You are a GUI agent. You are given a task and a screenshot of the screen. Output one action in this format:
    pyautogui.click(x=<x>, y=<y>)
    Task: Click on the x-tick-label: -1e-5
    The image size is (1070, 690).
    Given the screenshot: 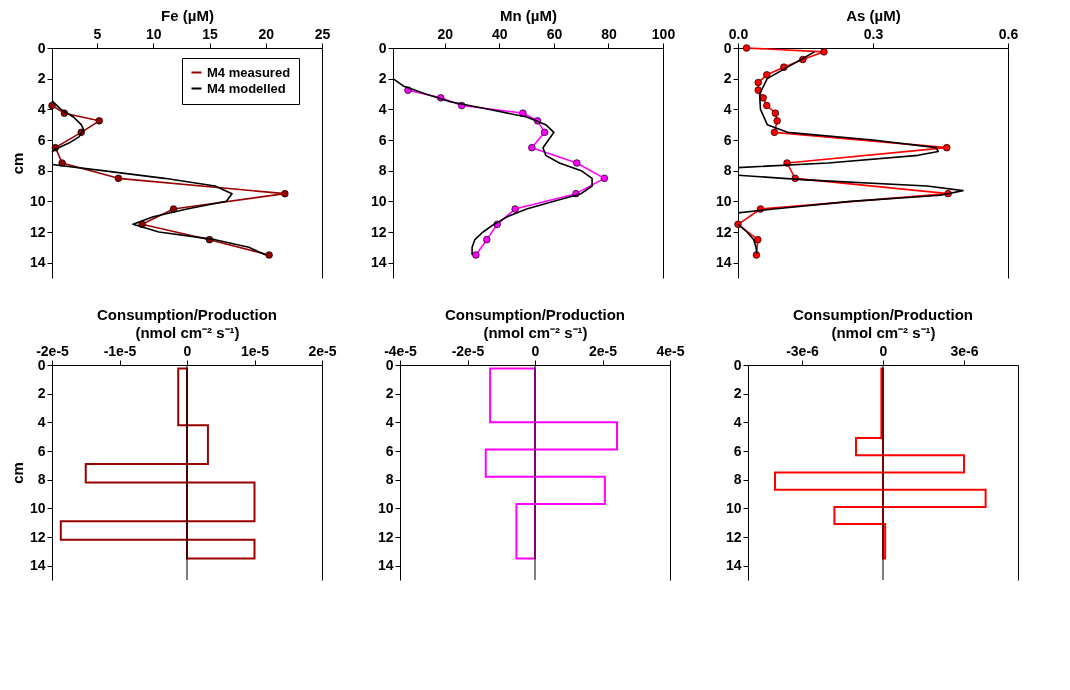 What is the action you would take?
    pyautogui.click(x=120, y=350)
    